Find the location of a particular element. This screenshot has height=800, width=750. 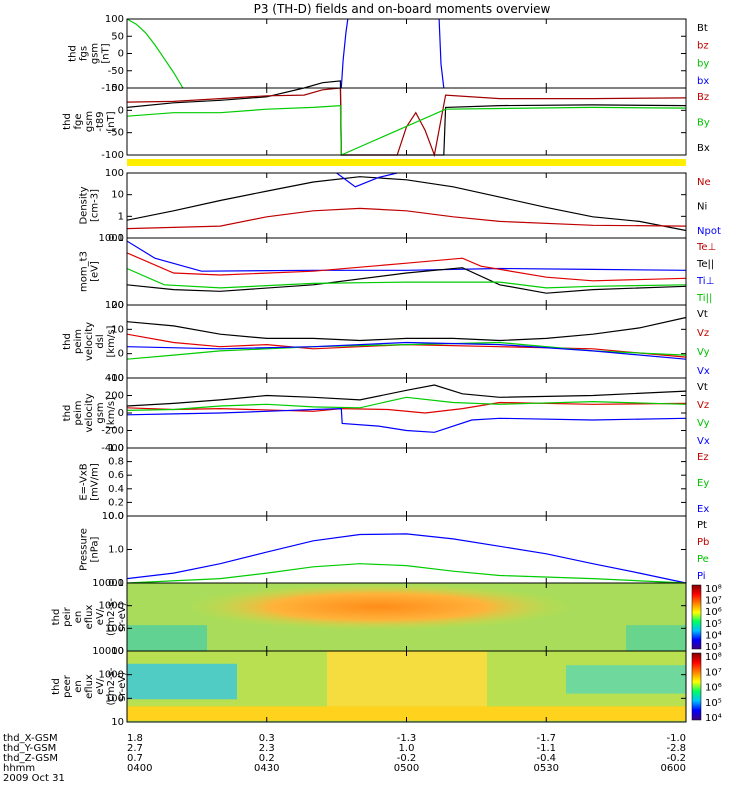

x-row-value: 0.7 is located at coordinates (135, 758).